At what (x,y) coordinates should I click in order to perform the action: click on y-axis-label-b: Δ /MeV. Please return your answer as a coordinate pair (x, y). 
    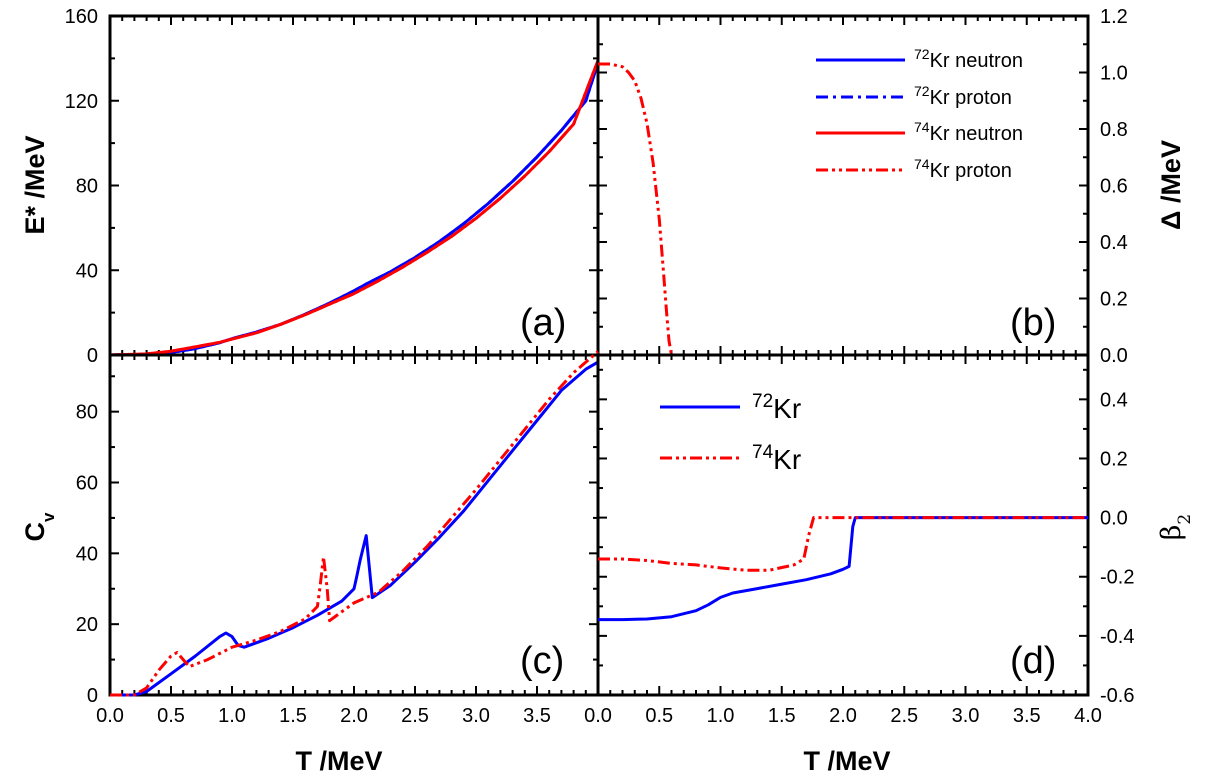
    Looking at the image, I should click on (1171, 185).